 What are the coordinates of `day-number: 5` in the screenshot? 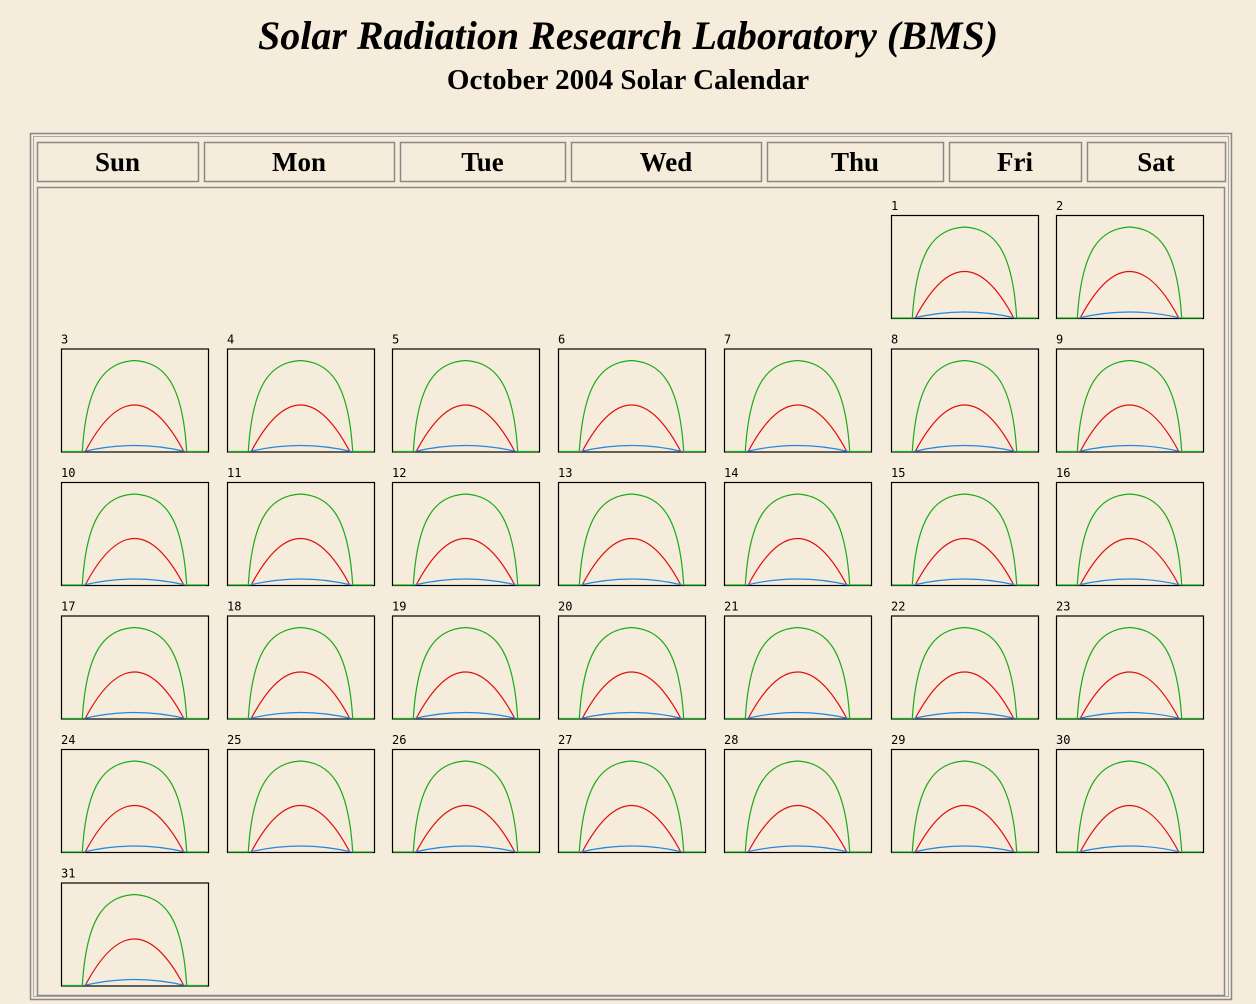 It's located at (395, 340).